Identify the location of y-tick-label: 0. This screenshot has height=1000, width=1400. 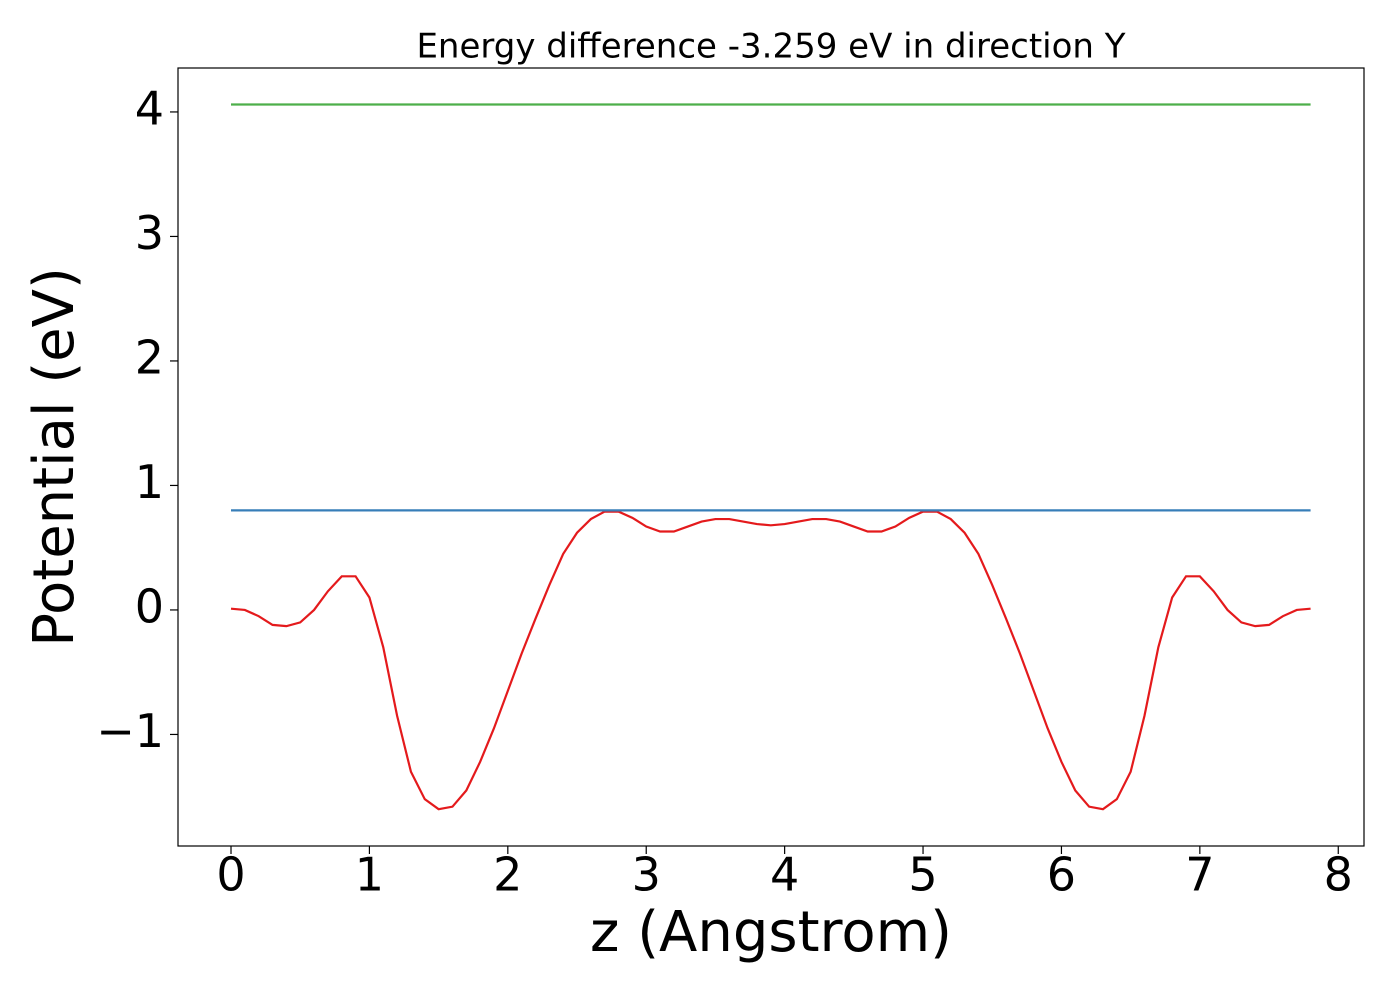
(149, 606).